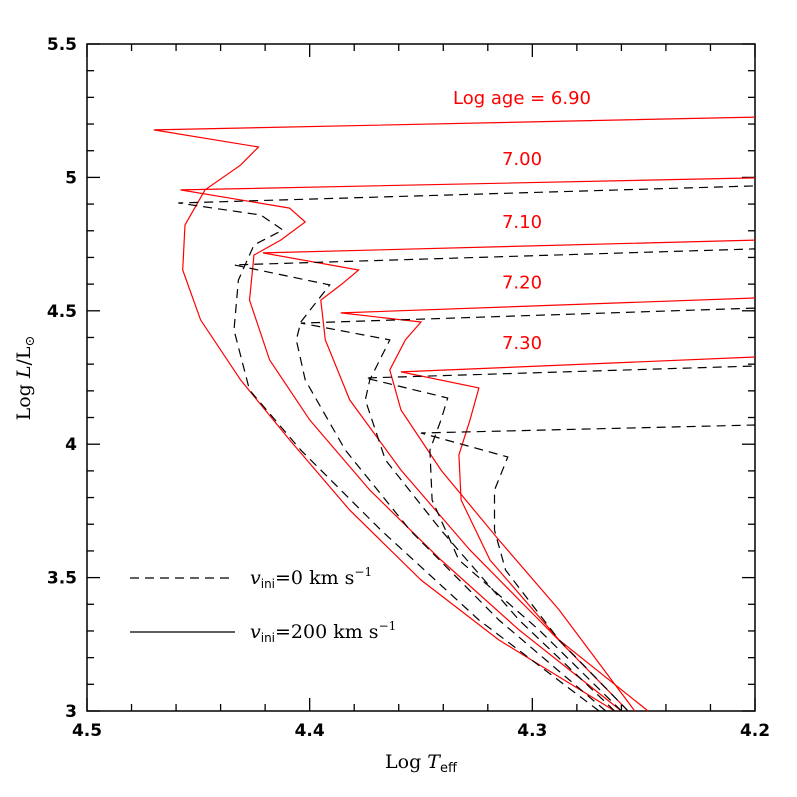 Image resolution: width=797 pixels, height=797 pixels. What do you see at coordinates (522, 159) in the screenshot?
I see `age-label: 7.00` at bounding box center [522, 159].